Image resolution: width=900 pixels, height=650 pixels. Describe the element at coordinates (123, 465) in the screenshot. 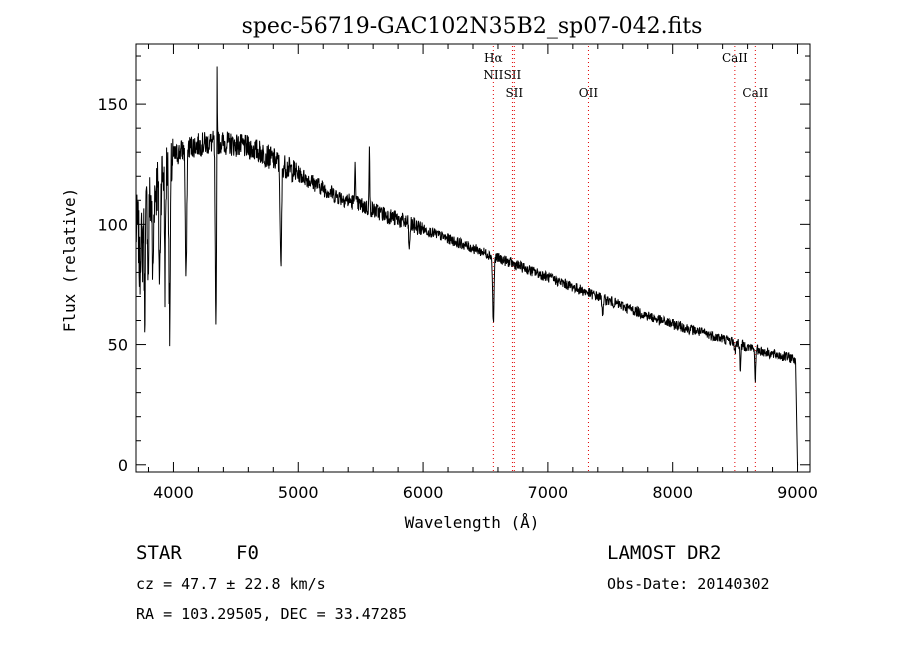

I see `y-tick-label: 0` at that location.